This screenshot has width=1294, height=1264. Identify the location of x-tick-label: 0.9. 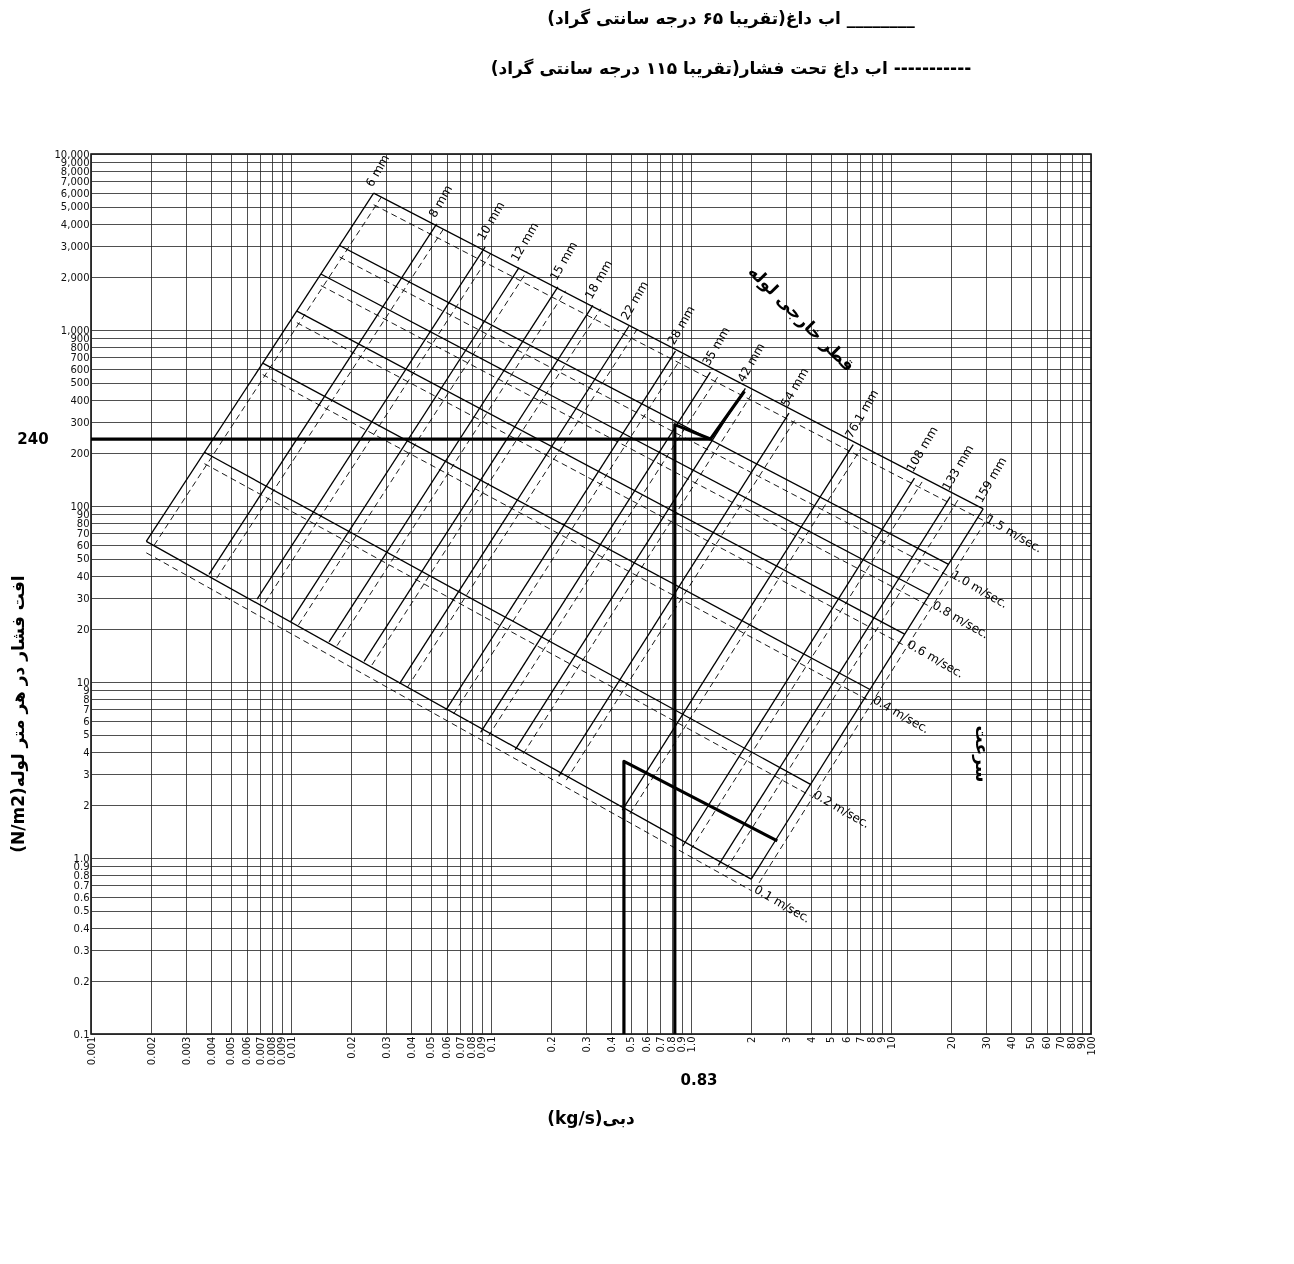
(682, 1044).